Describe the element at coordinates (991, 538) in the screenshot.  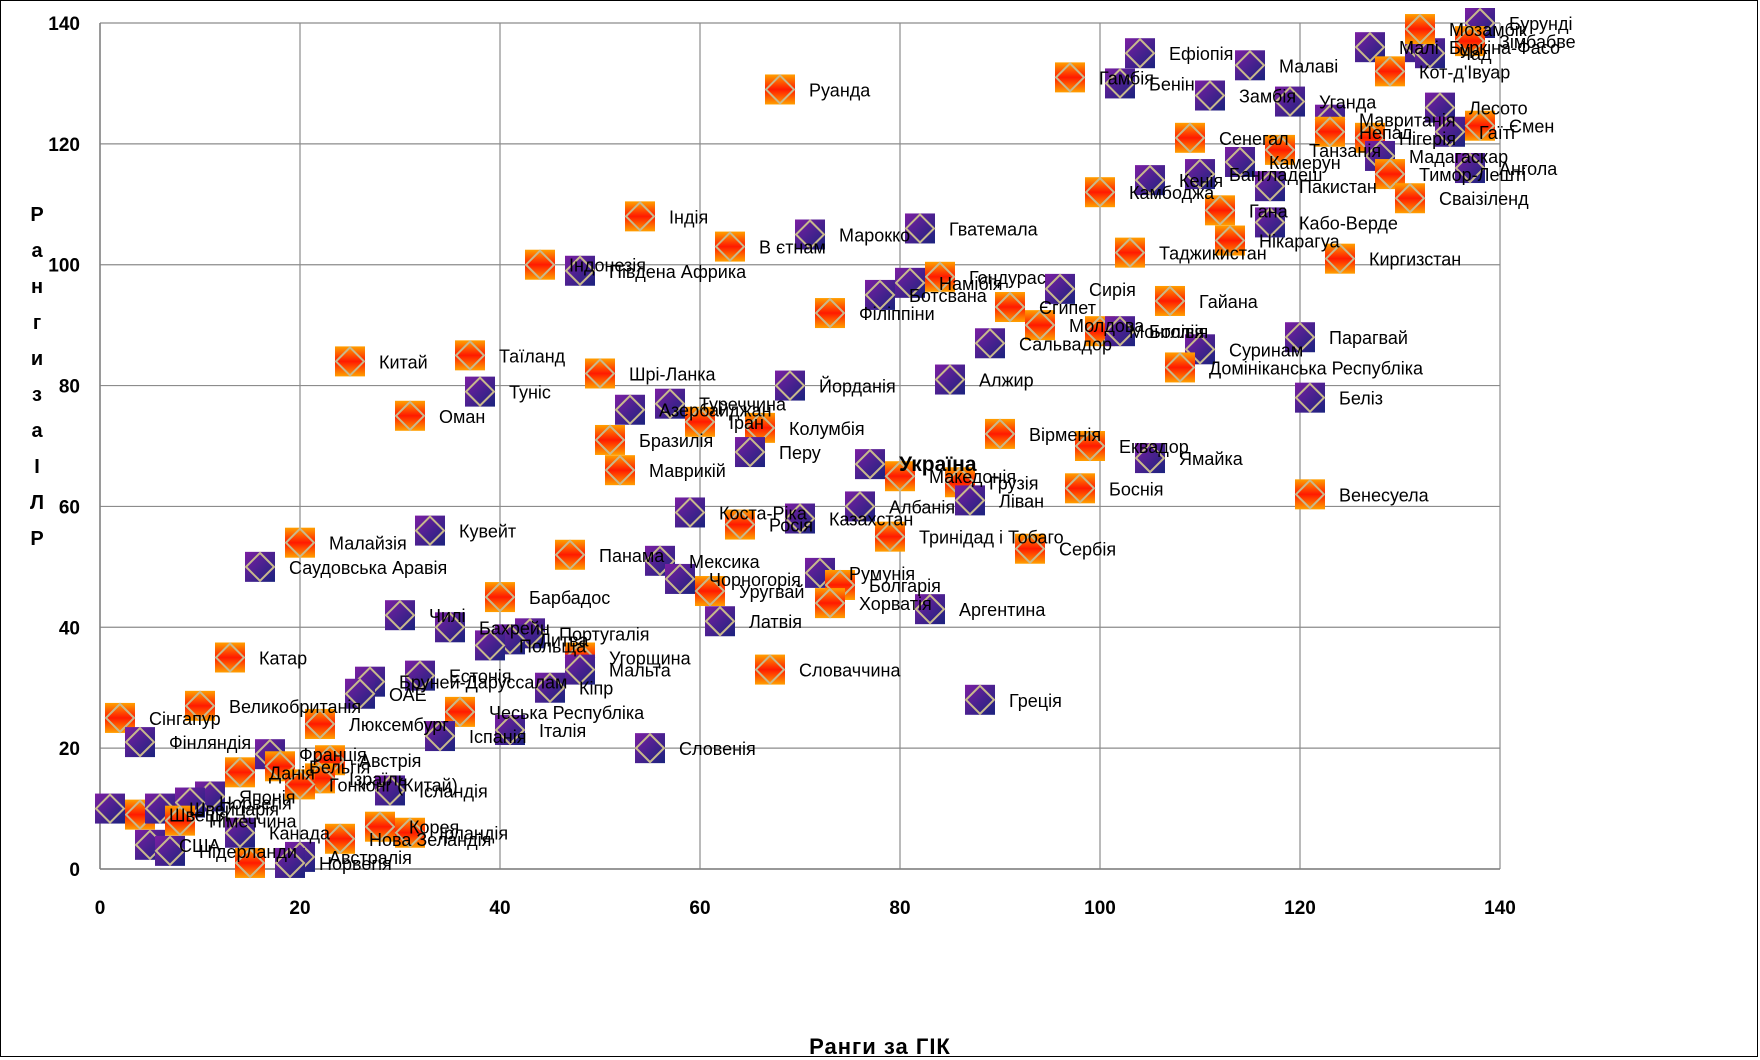
I see `point-label: Тринідад і Тобаго` at that location.